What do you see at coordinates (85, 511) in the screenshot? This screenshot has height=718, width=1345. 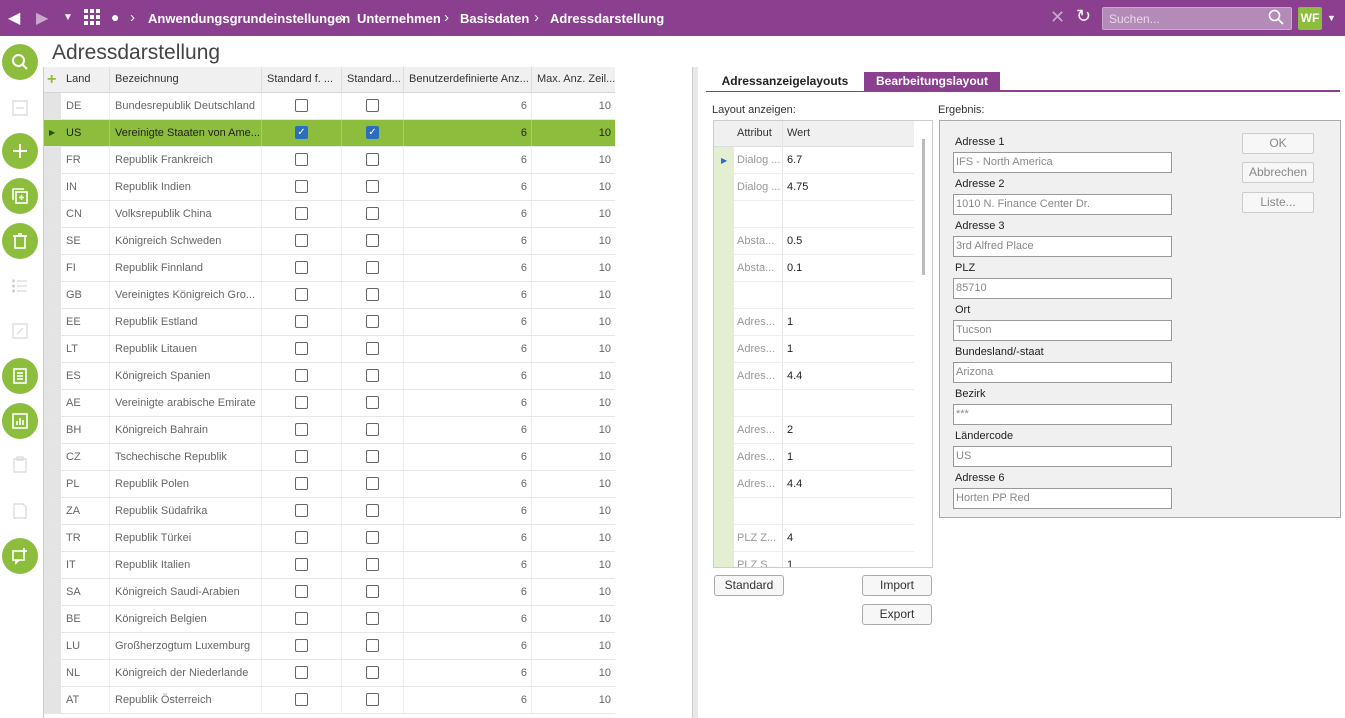 I see `country-code-cell: ZA` at bounding box center [85, 511].